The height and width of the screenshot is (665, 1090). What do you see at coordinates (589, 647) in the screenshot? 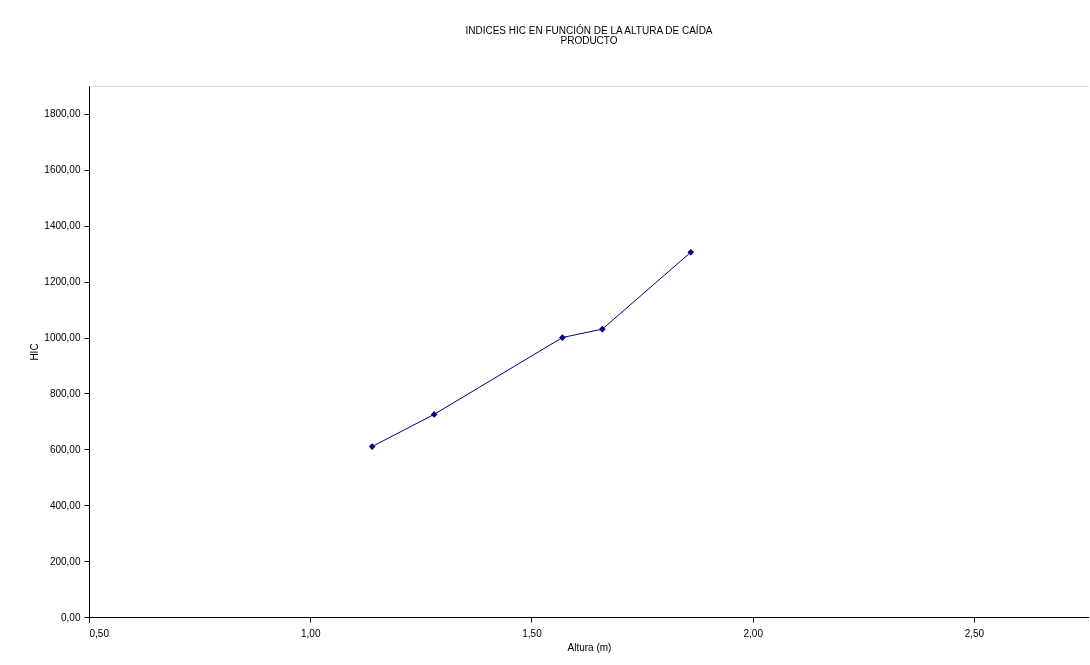
I see `x-axis-title: Altura (m)` at bounding box center [589, 647].